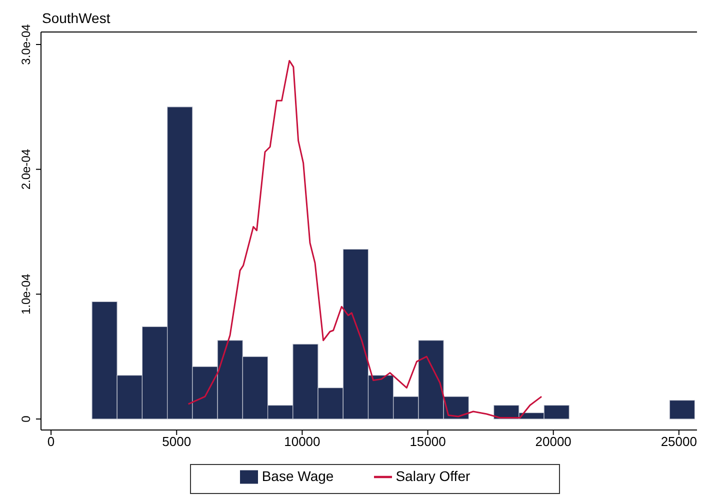 The height and width of the screenshot is (499, 707). What do you see at coordinates (26, 294) in the screenshot?
I see `y-tick-label: 1.0e-04` at bounding box center [26, 294].